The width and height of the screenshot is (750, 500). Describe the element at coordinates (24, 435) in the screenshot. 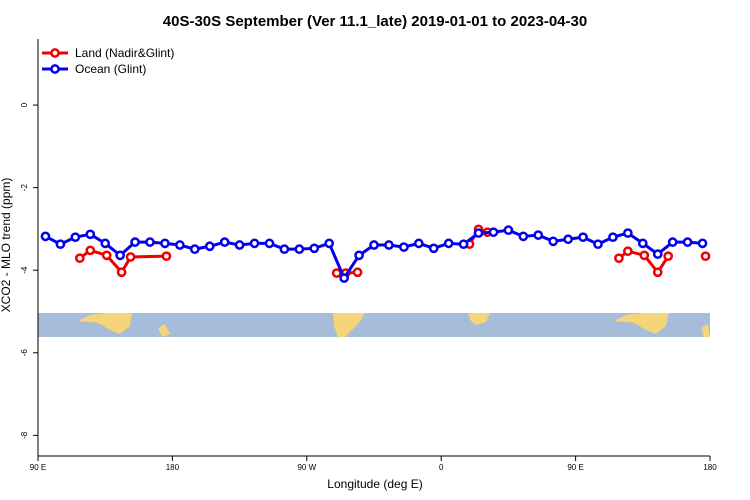

I see `y-tick-label: -8` at that location.